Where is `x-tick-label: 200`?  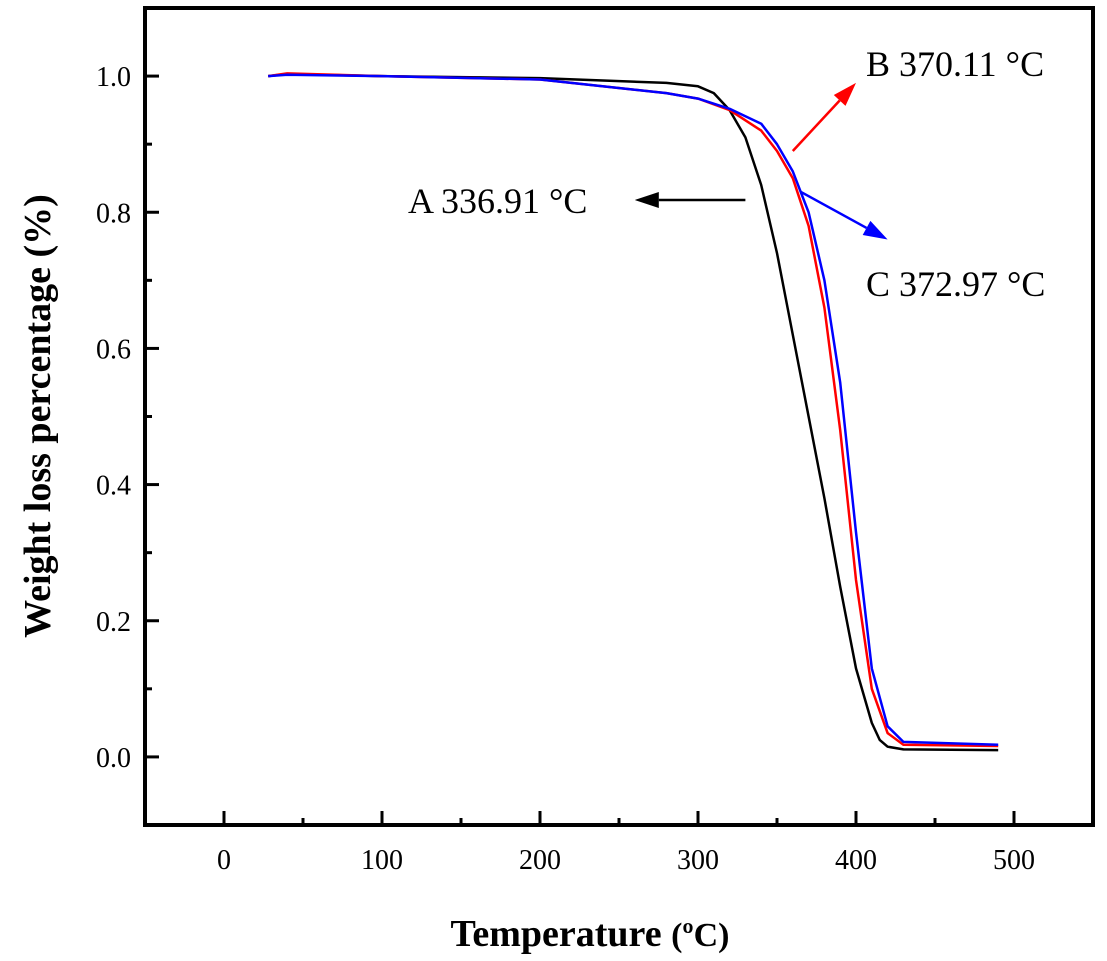 x-tick-label: 200 is located at coordinates (540, 860).